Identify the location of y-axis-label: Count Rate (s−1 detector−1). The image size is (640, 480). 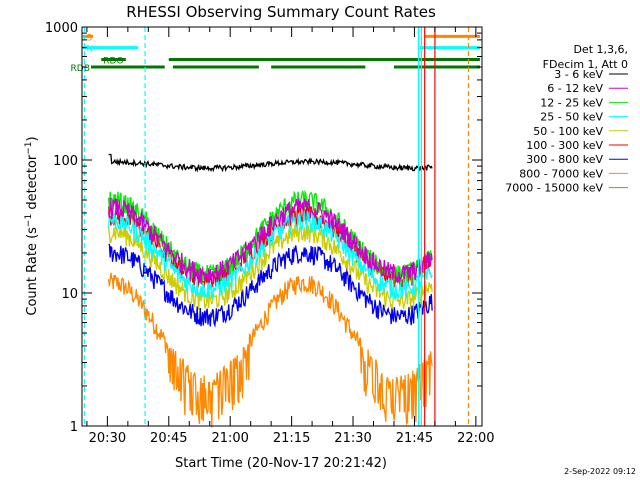
(32, 225).